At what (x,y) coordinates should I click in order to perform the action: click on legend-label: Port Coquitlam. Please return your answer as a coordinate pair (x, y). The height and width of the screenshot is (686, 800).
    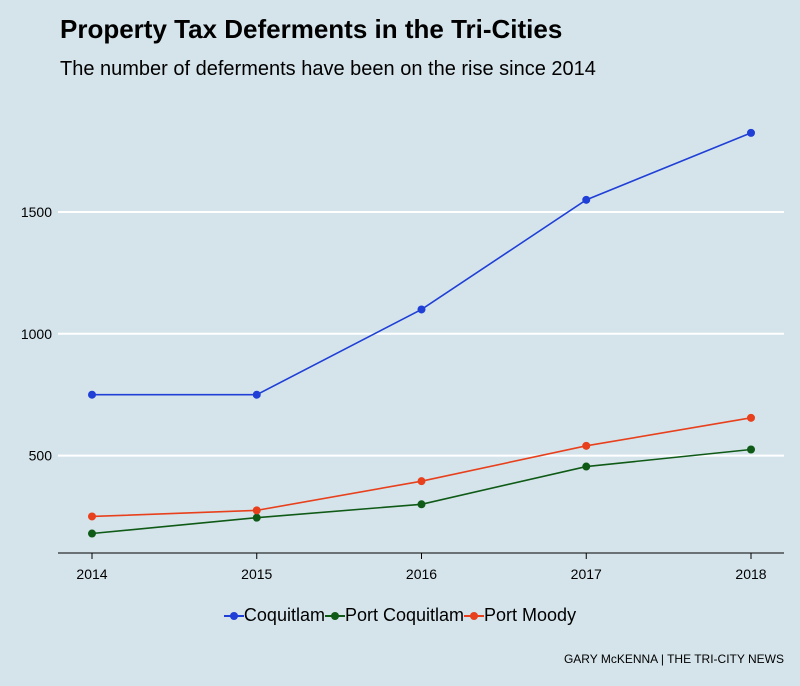
    Looking at the image, I should click on (404, 615).